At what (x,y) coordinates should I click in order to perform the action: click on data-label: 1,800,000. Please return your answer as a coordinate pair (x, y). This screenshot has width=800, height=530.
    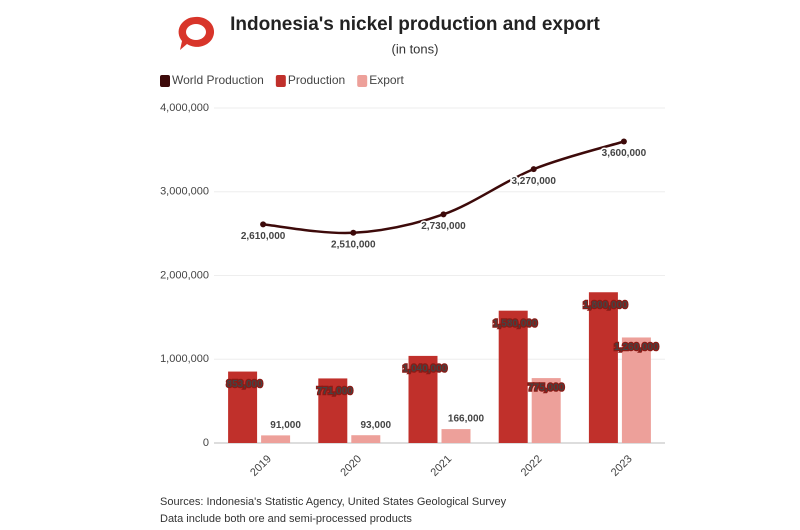
    Looking at the image, I should click on (605, 305).